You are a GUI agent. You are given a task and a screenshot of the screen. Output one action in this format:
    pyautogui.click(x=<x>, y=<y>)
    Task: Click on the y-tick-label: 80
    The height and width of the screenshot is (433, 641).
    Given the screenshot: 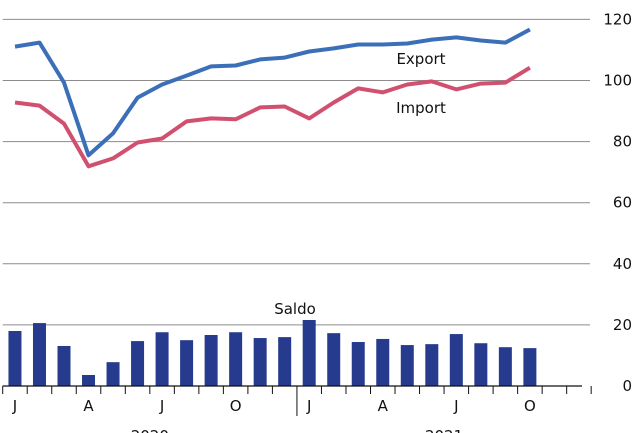 What is the action you would take?
    pyautogui.click(x=622, y=142)
    